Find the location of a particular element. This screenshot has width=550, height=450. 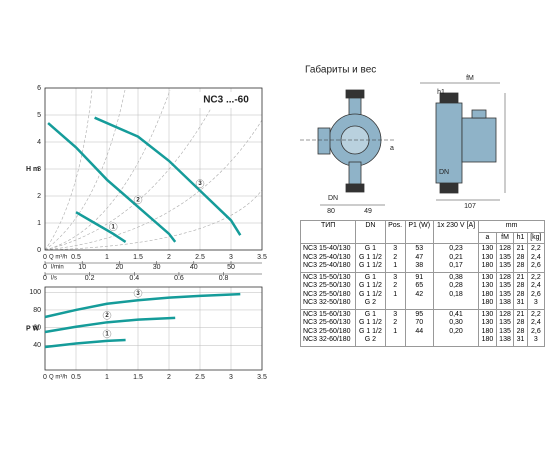

dimension-label: a is located at coordinates (392, 148).